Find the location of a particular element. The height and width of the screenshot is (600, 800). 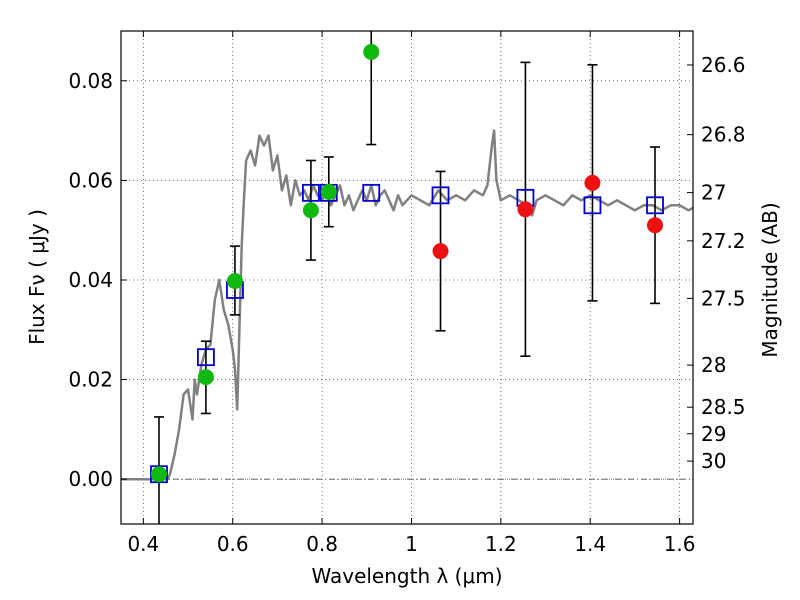

x-axis-label: Wavelength λ (μm) is located at coordinates (406, 576).